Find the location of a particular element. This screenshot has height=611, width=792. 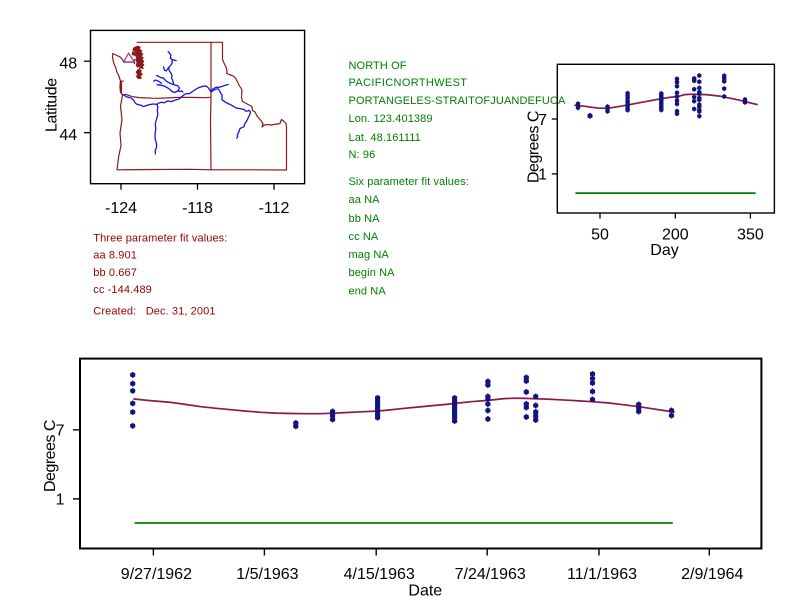

svg-text: bb 0.667 is located at coordinates (115, 273).